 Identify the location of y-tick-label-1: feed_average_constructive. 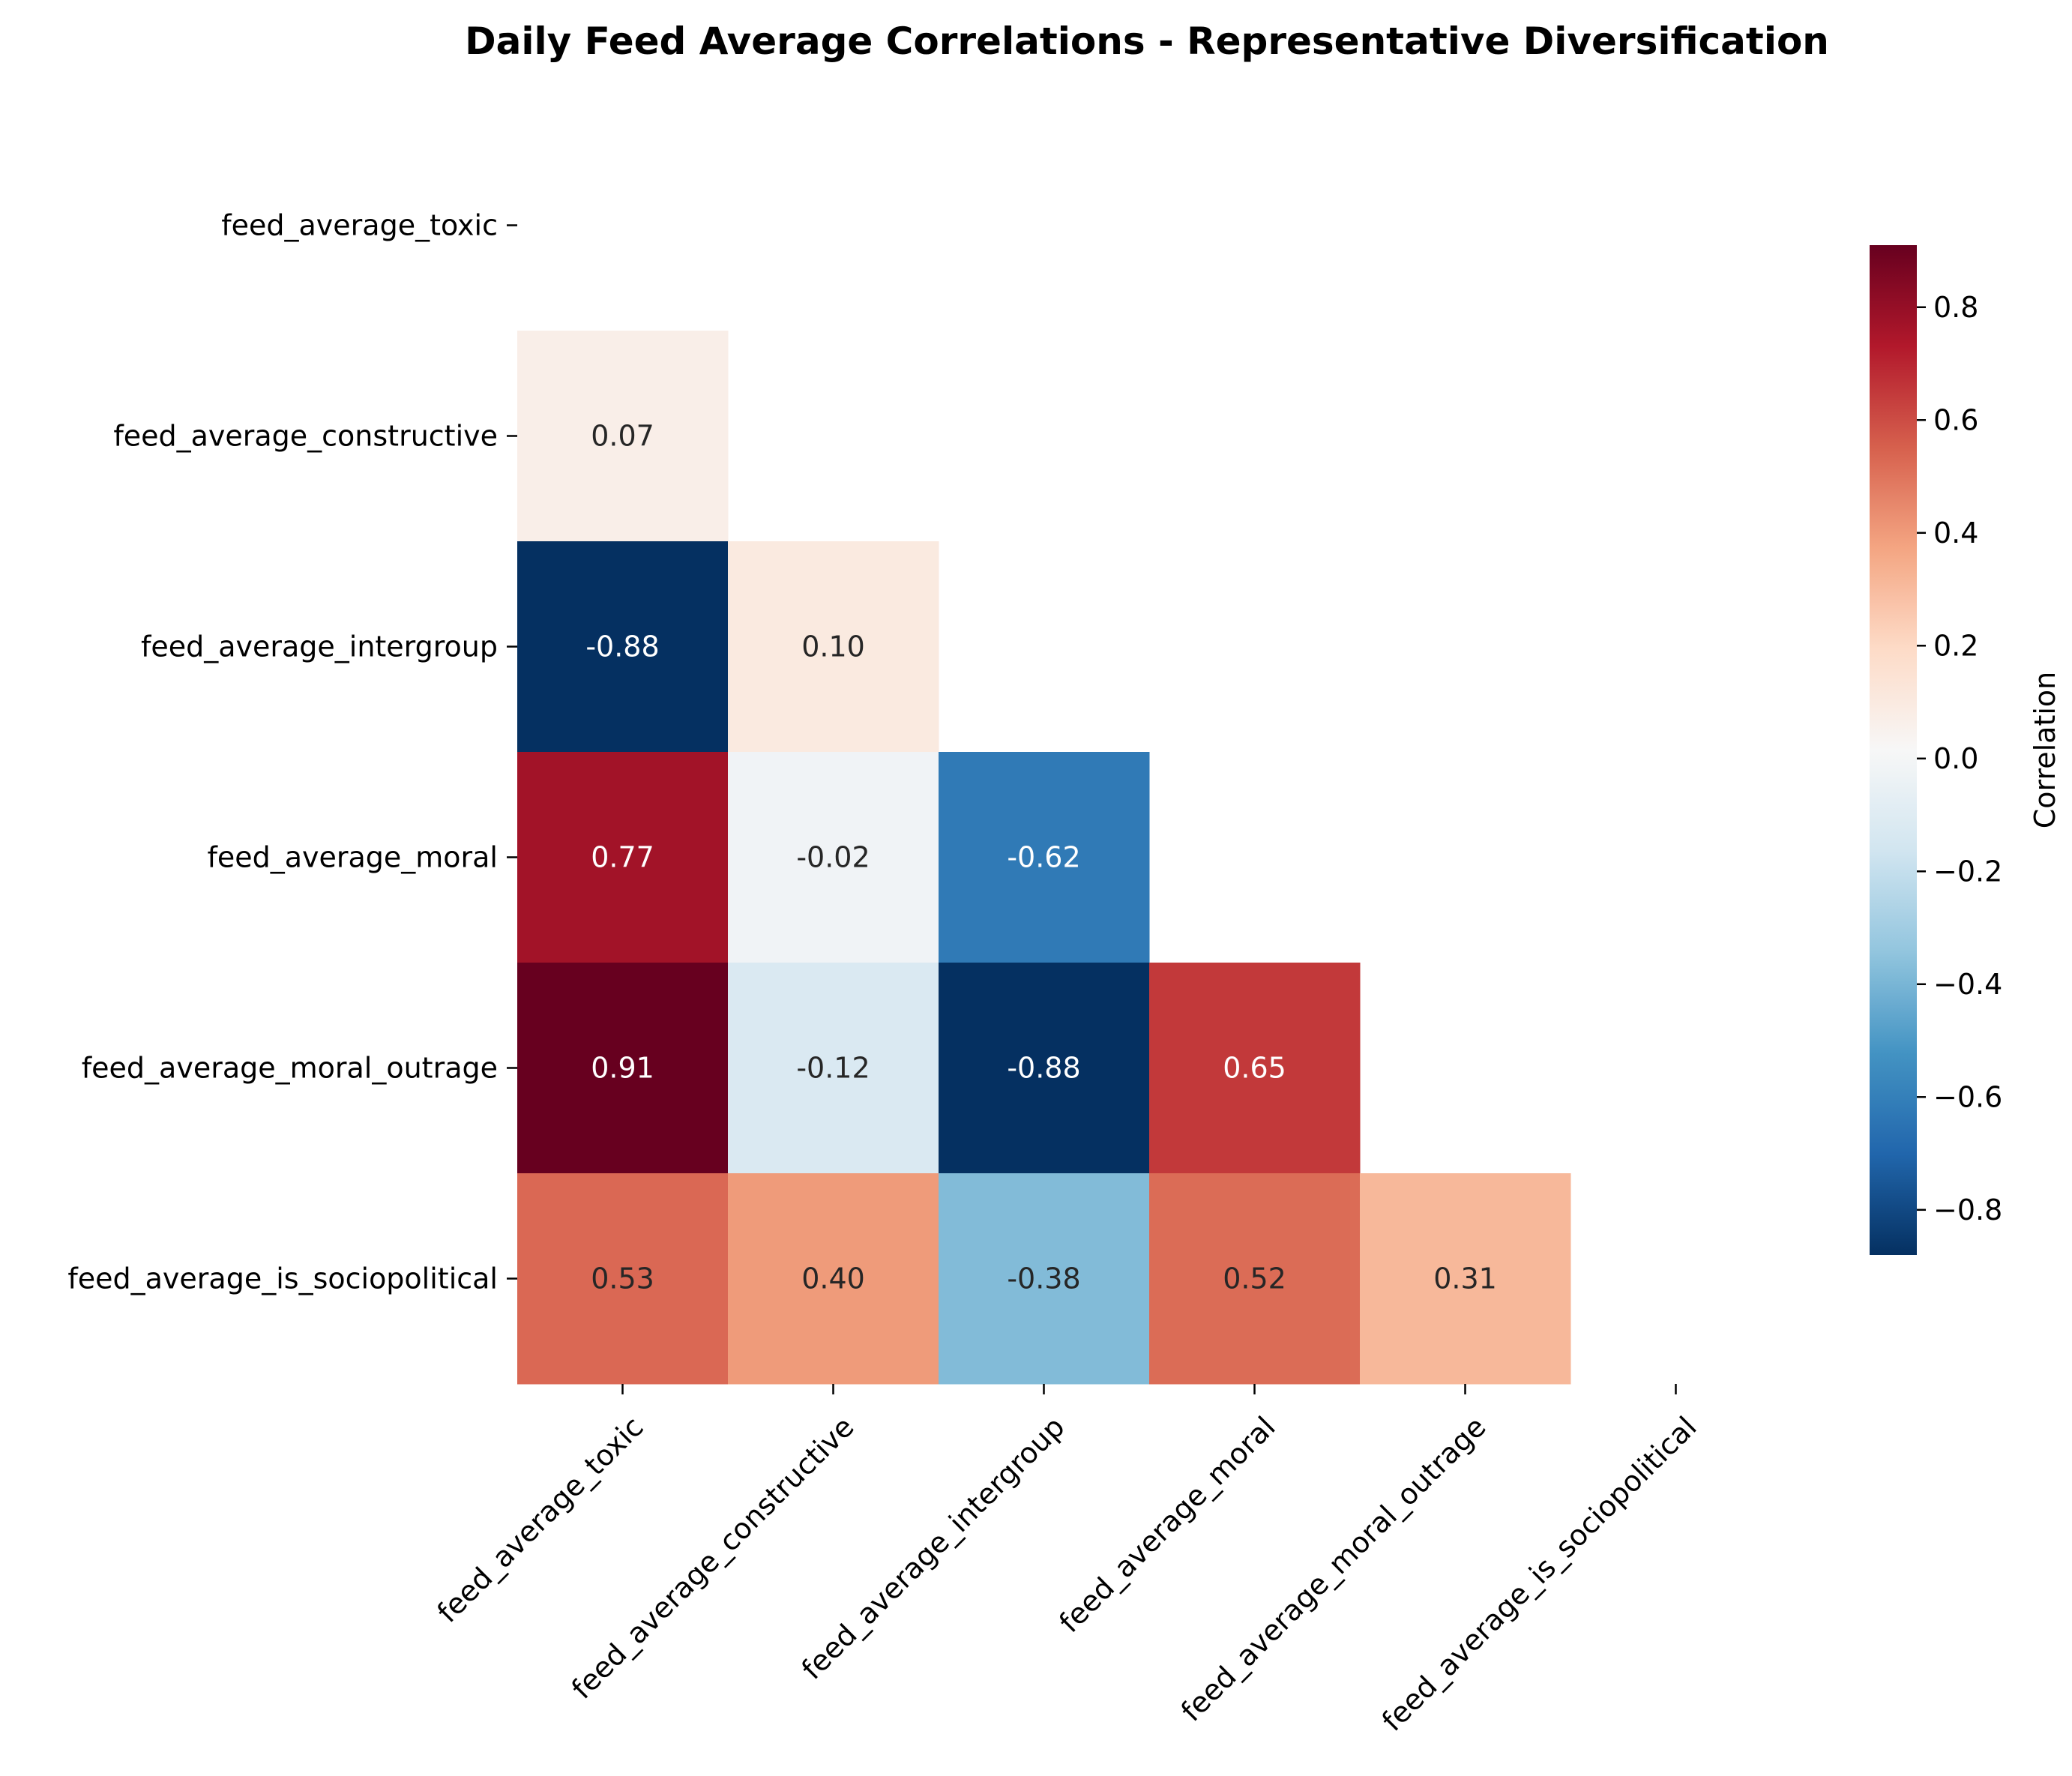
(305, 436).